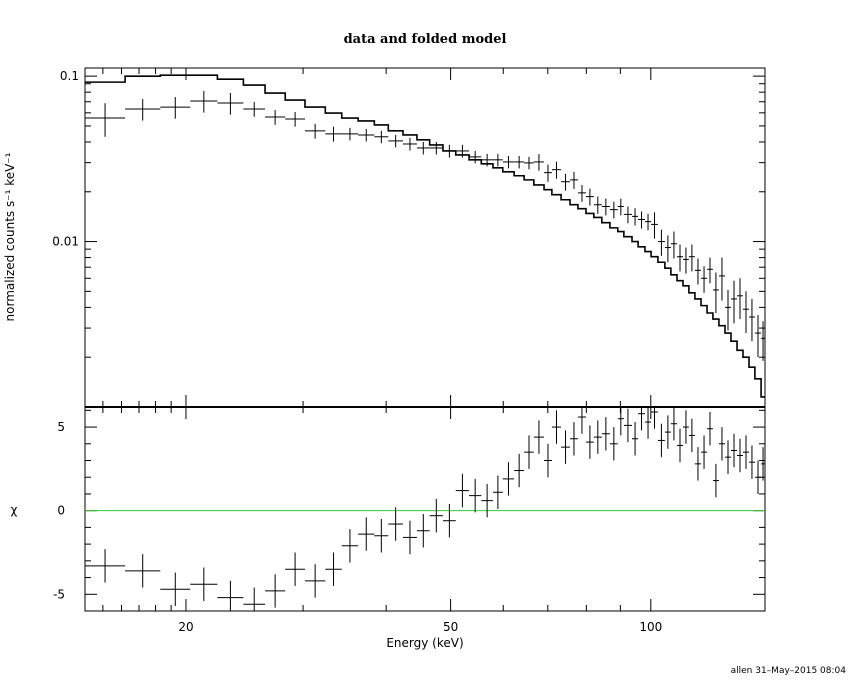  I want to click on chart-title: data and folded model, so click(425, 39).